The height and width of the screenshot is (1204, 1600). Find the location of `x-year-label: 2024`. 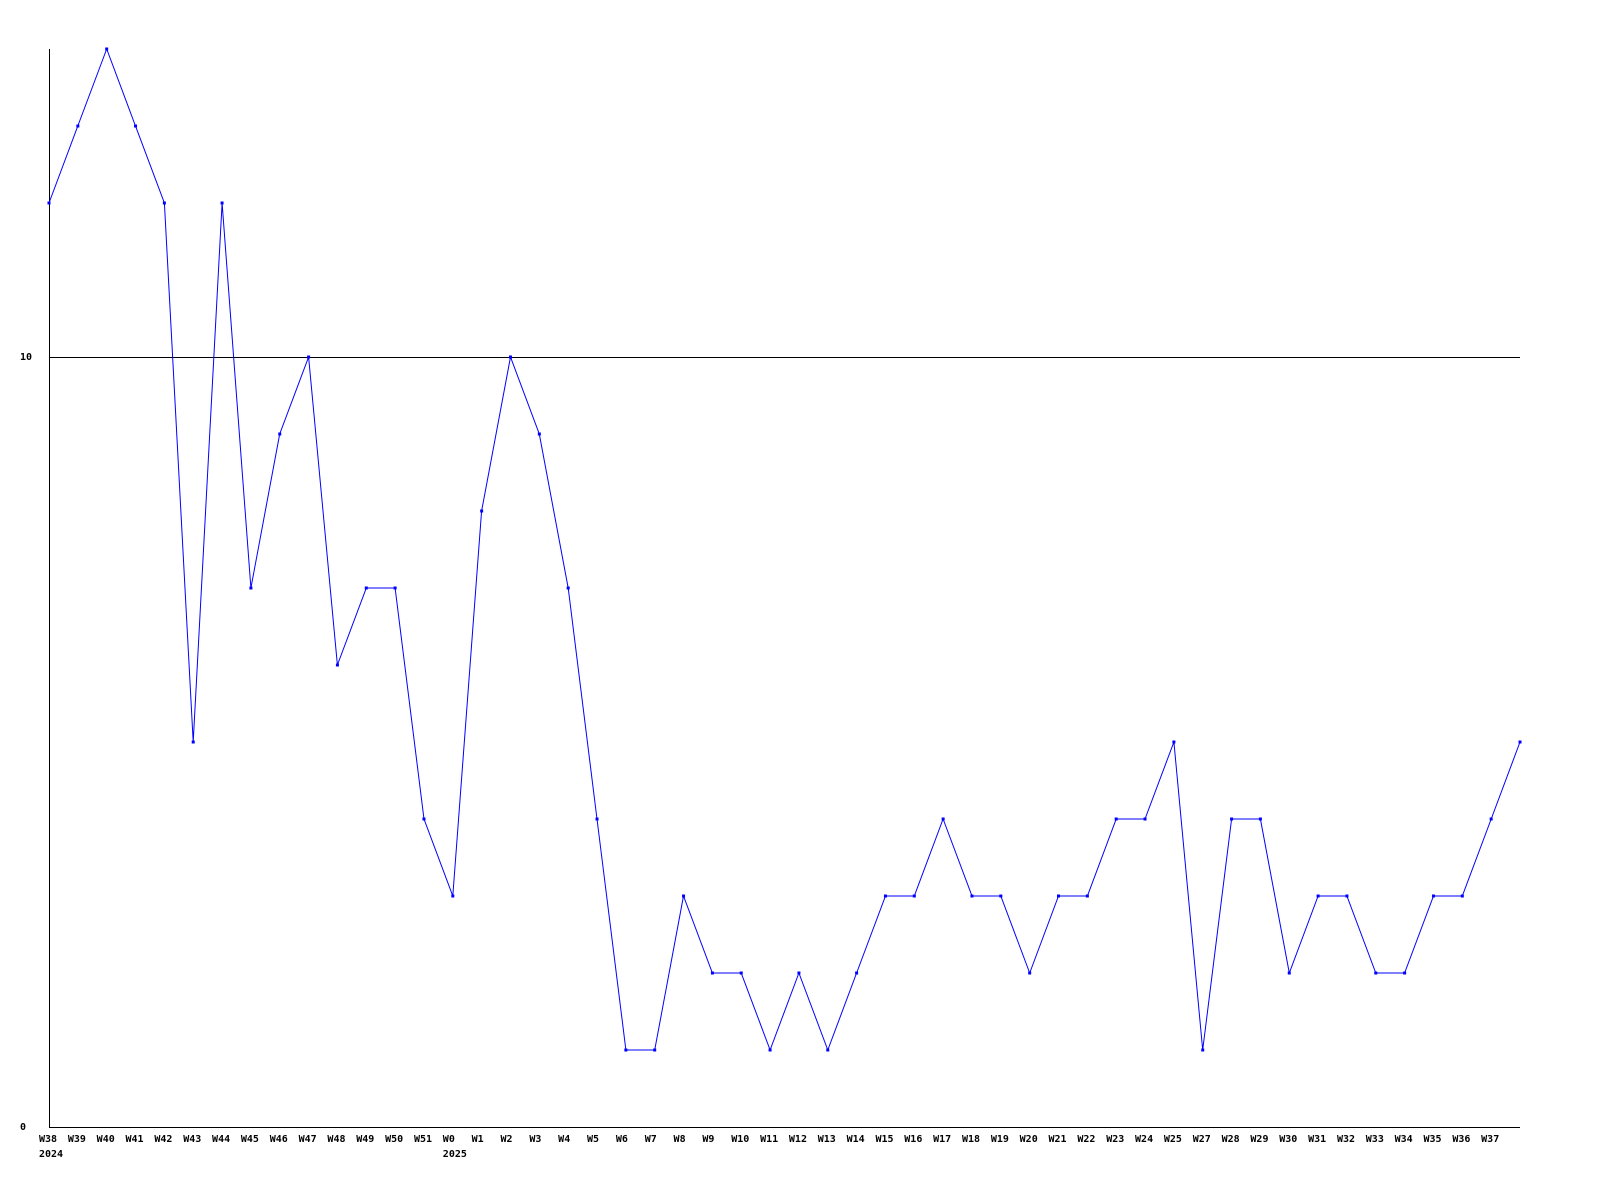

x-year-label: 2024 is located at coordinates (51, 1154).